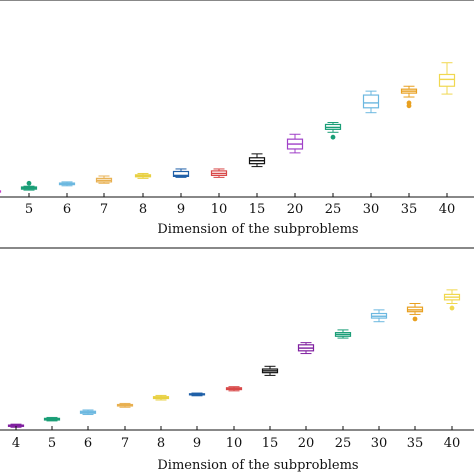 This screenshot has height=474, width=474. I want to click on top-x-axis-label: Dimension of the subproblems, so click(257, 229).